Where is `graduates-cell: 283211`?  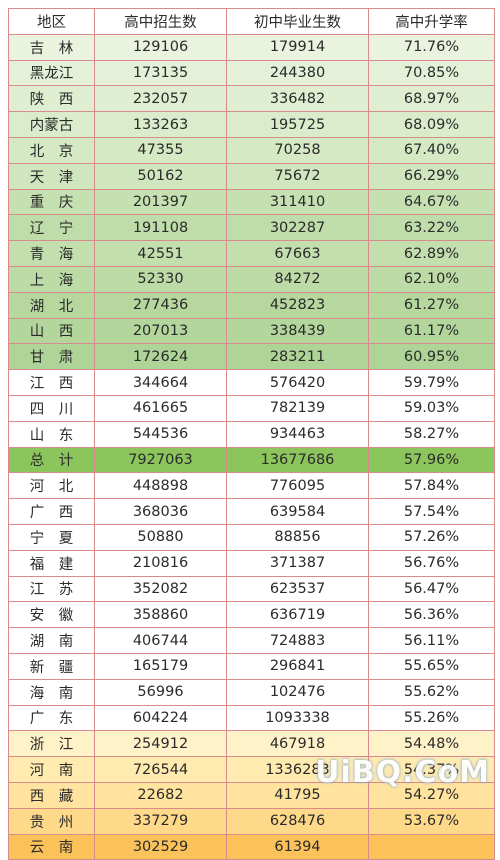 graduates-cell: 283211 is located at coordinates (297, 357).